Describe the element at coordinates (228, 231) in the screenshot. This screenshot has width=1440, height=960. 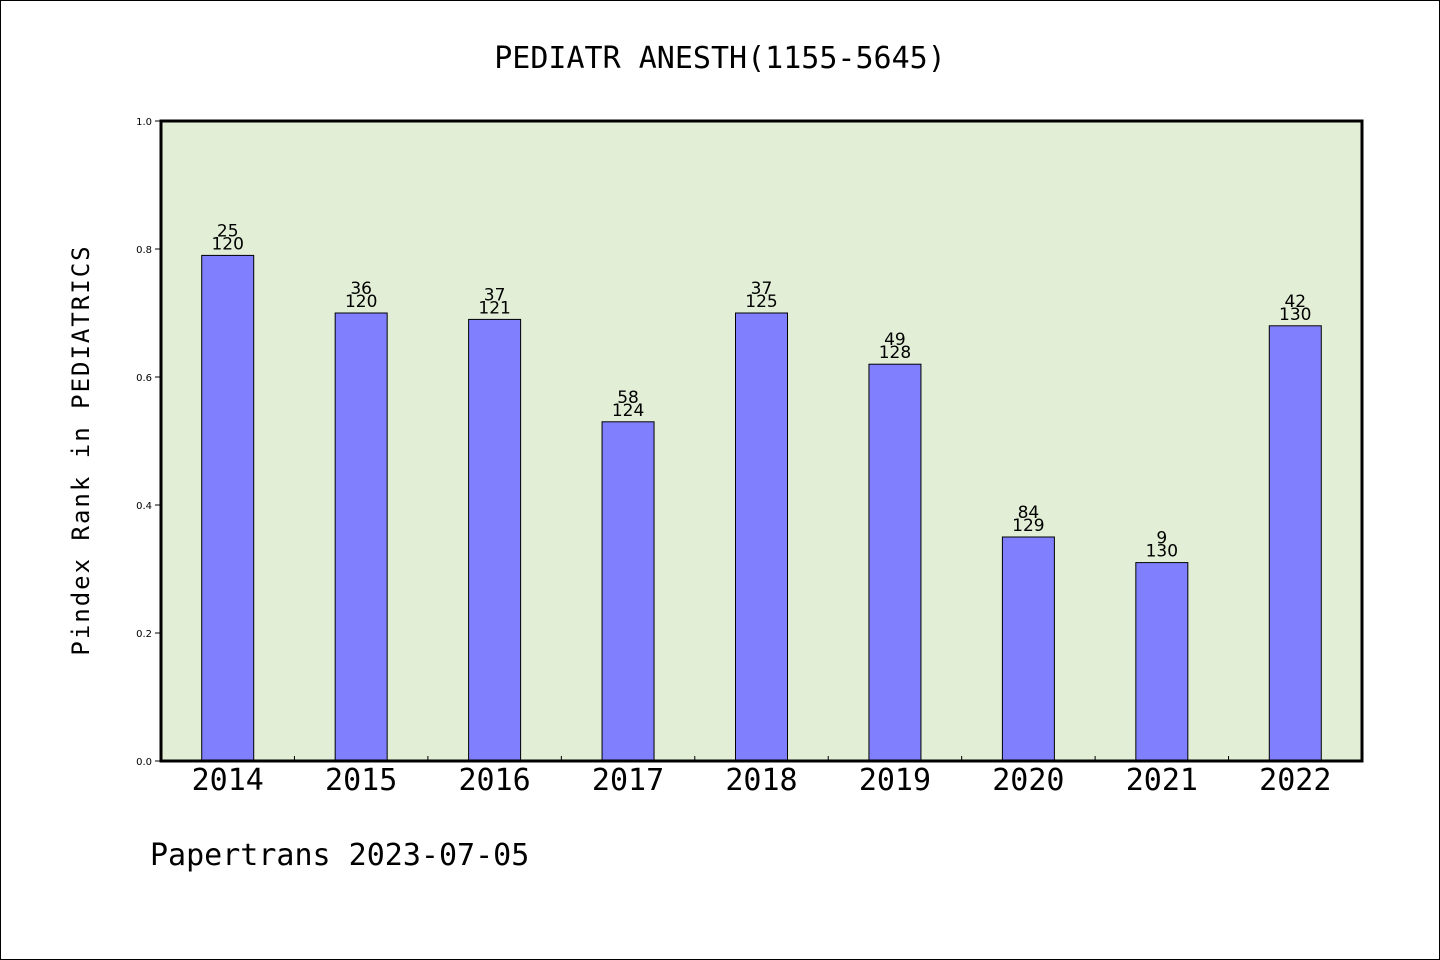
I see `bar-rank-label: 25` at that location.